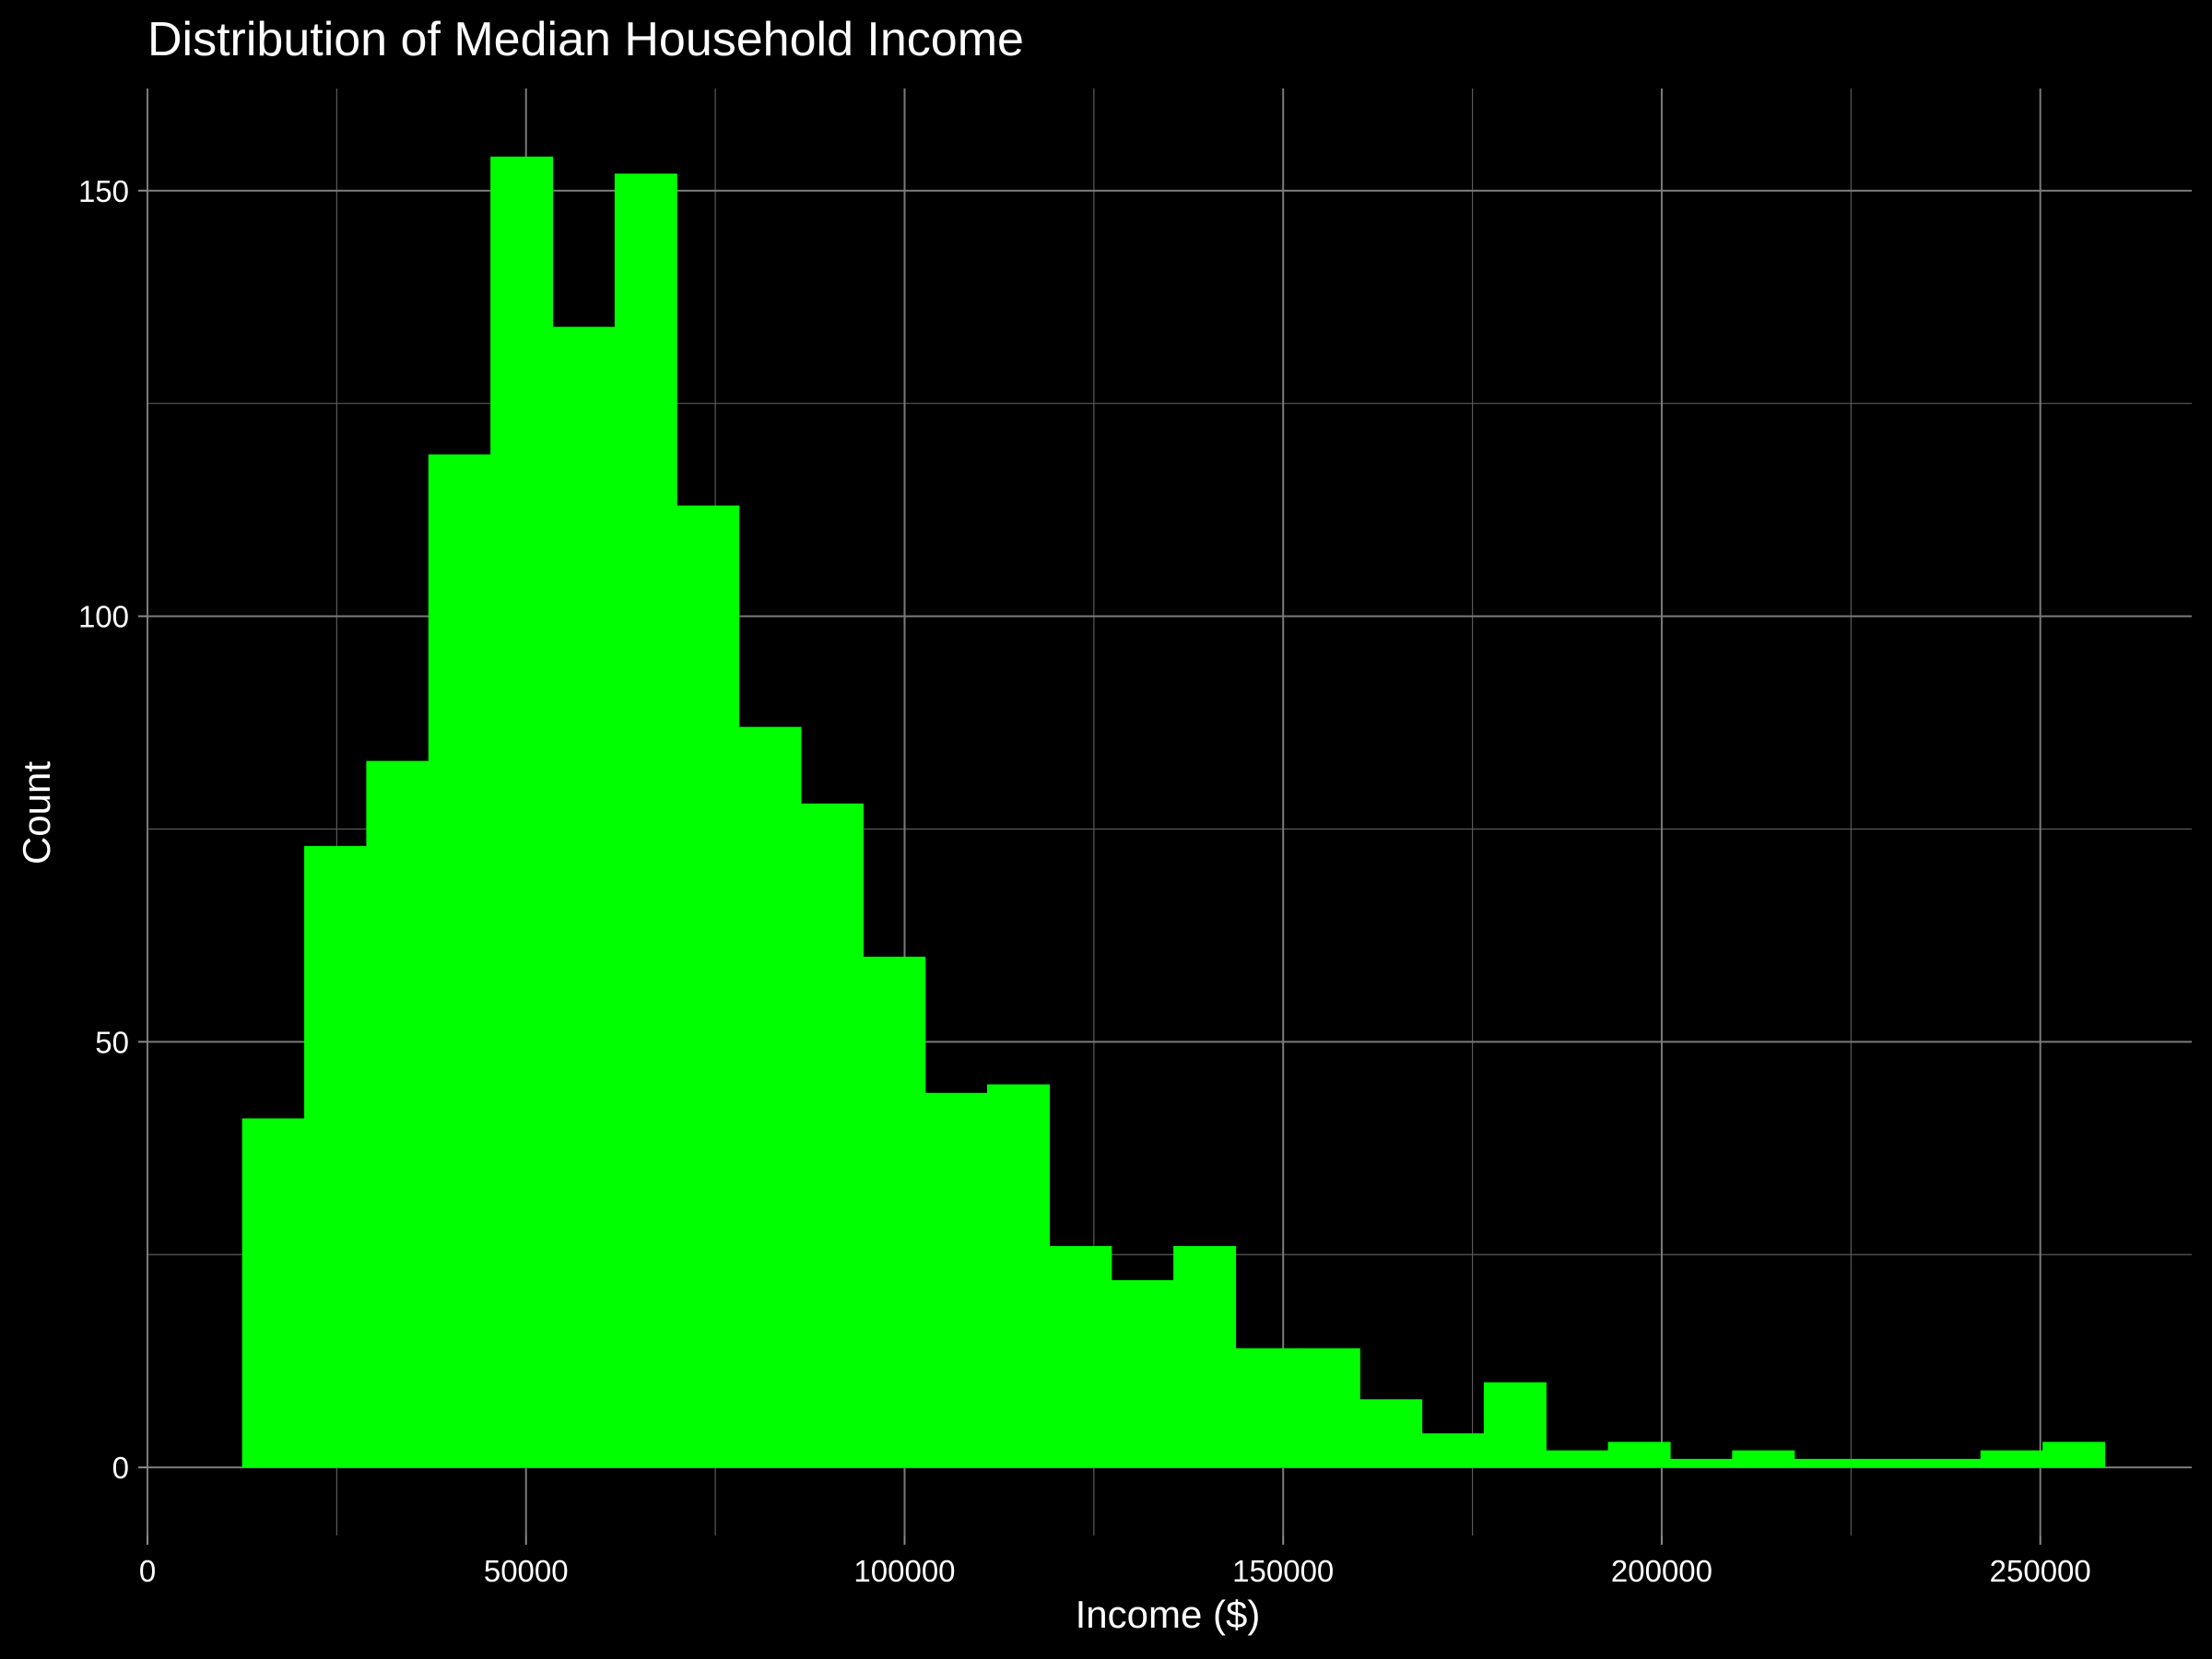 Image resolution: width=2212 pixels, height=1659 pixels. I want to click on x-tick-label: 150000, so click(1283, 1571).